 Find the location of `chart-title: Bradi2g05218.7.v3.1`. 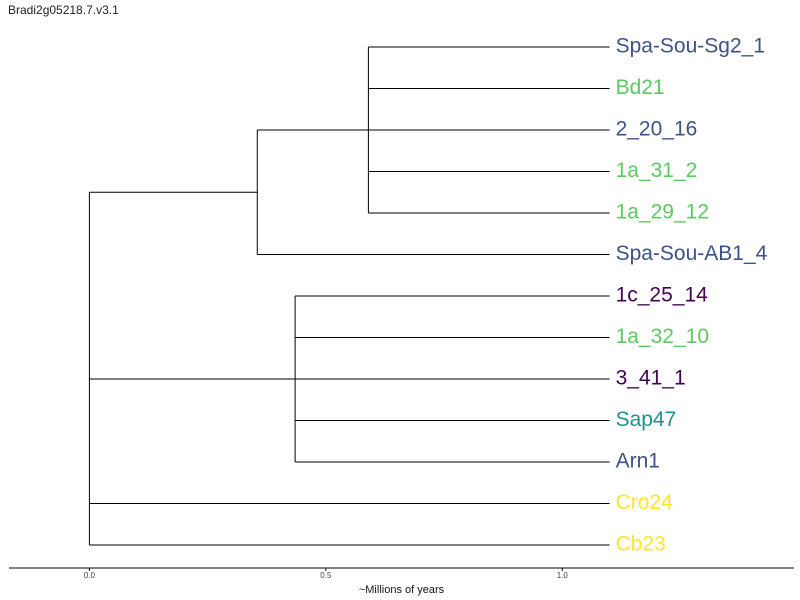

chart-title: Bradi2g05218.7.v3.1 is located at coordinates (63, 10).